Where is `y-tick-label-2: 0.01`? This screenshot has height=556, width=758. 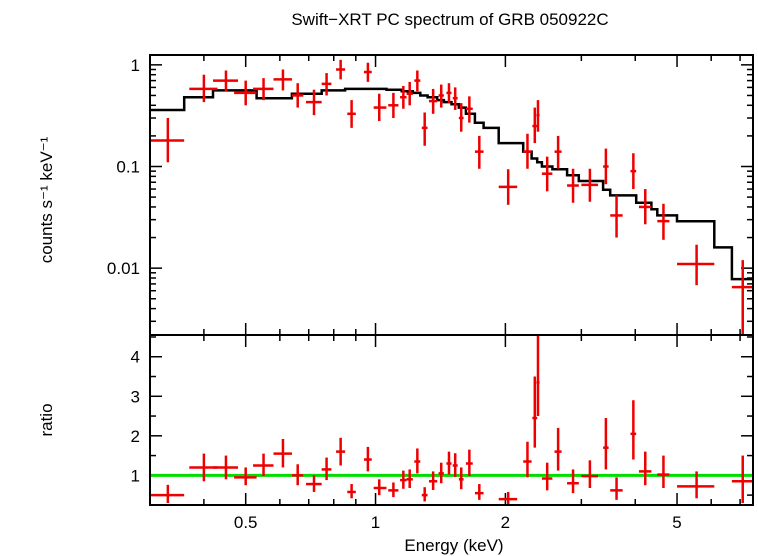
y-tick-label-2: 0.01 is located at coordinates (123, 268).